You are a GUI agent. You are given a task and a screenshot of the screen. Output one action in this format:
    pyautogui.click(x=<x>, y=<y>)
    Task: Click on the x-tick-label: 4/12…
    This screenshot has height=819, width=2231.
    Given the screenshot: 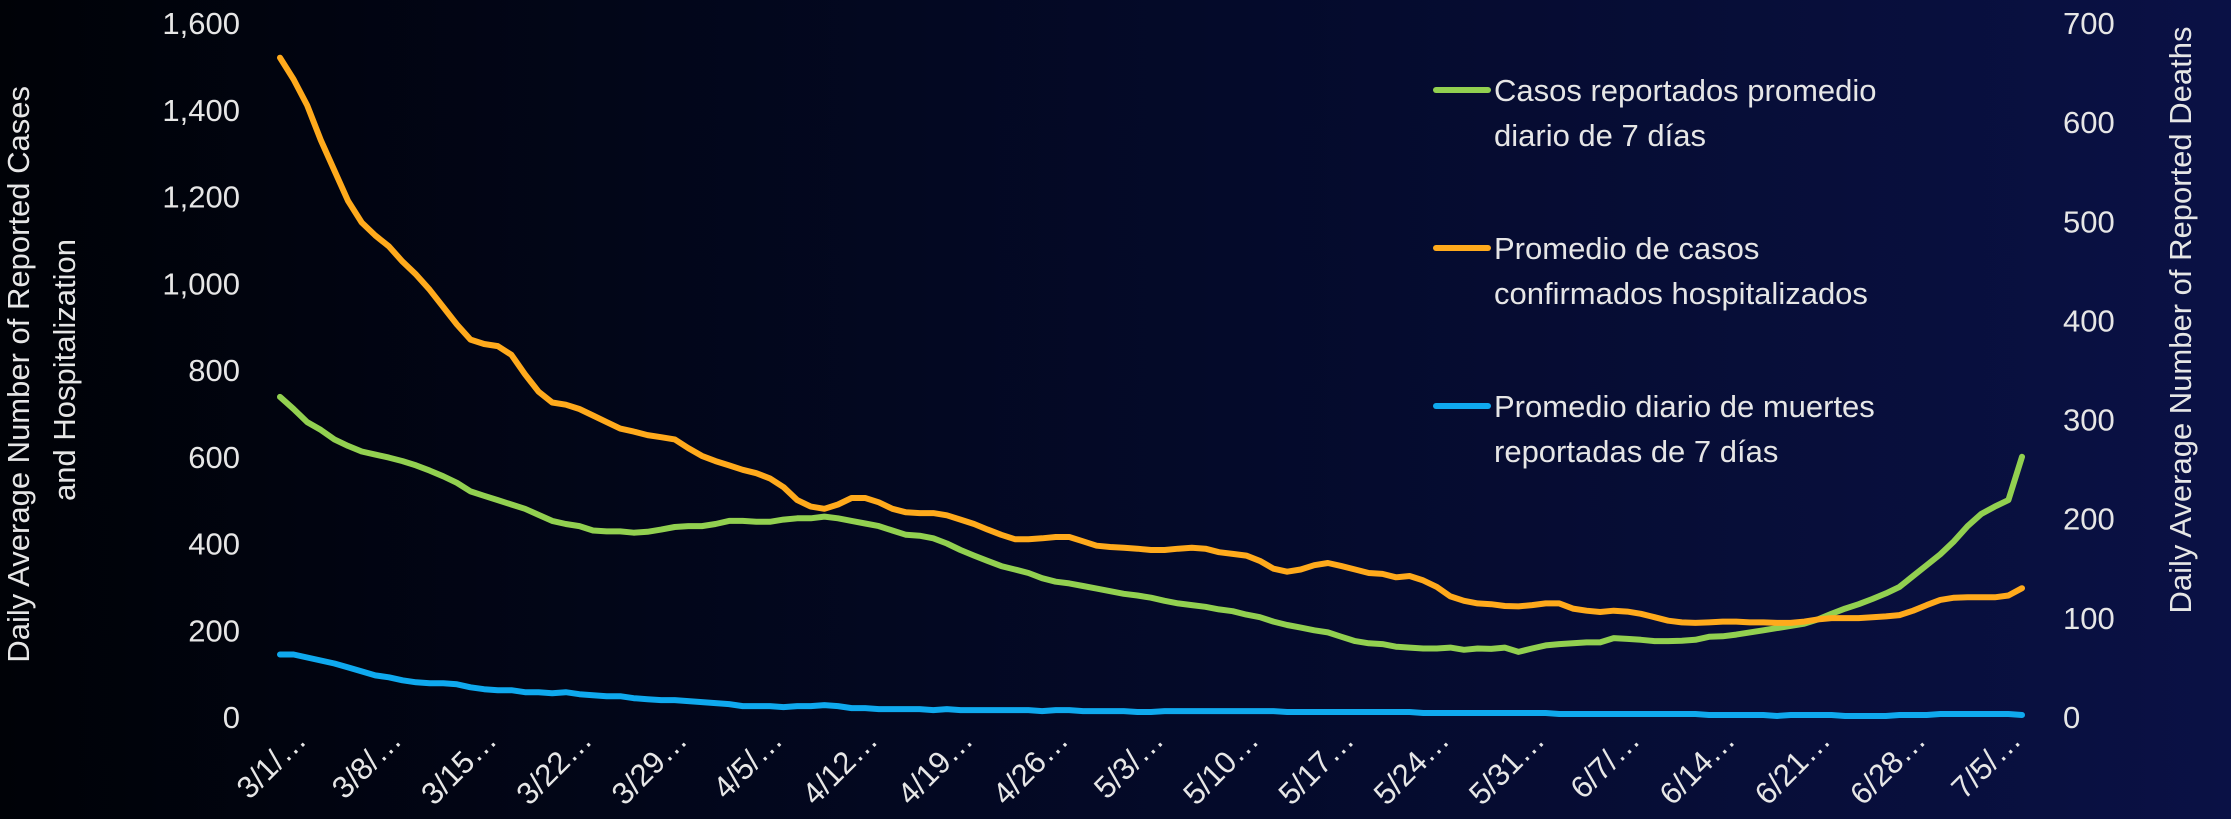 What is the action you would take?
    pyautogui.click(x=839, y=766)
    